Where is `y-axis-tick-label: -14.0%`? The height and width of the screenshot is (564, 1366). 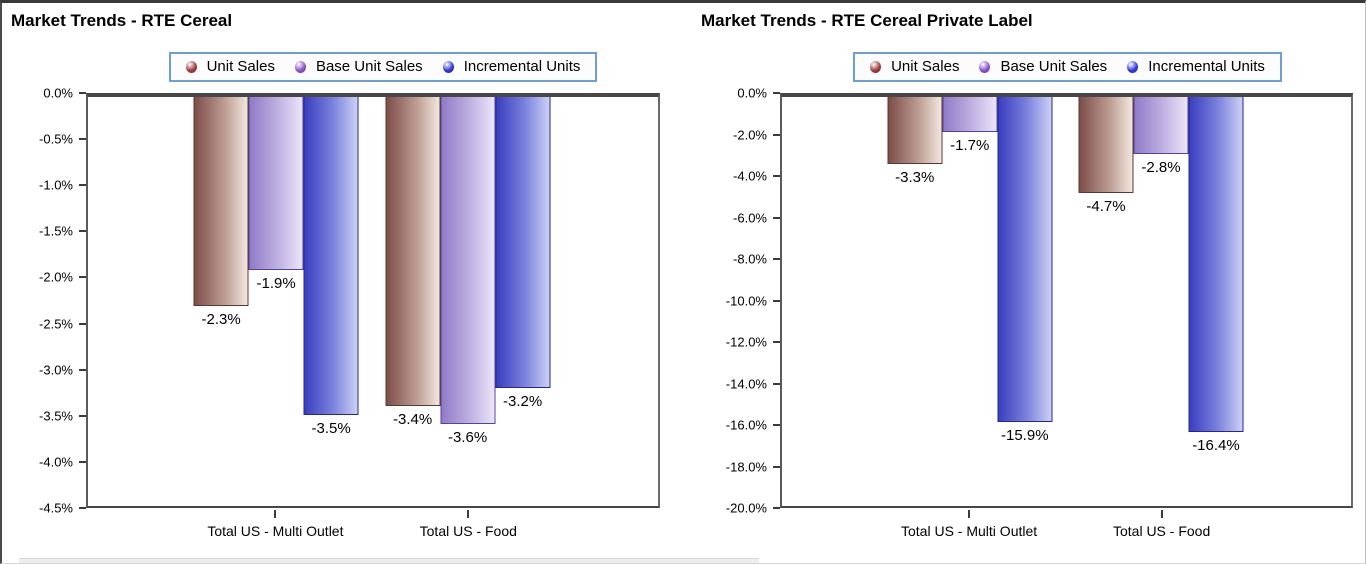 y-axis-tick-label: -14.0% is located at coordinates (746, 383).